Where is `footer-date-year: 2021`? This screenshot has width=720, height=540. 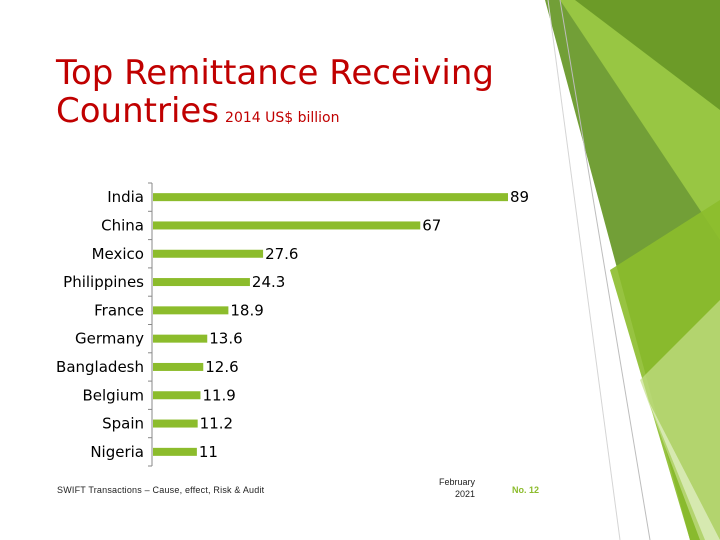 footer-date-year: 2021 is located at coordinates (464, 494).